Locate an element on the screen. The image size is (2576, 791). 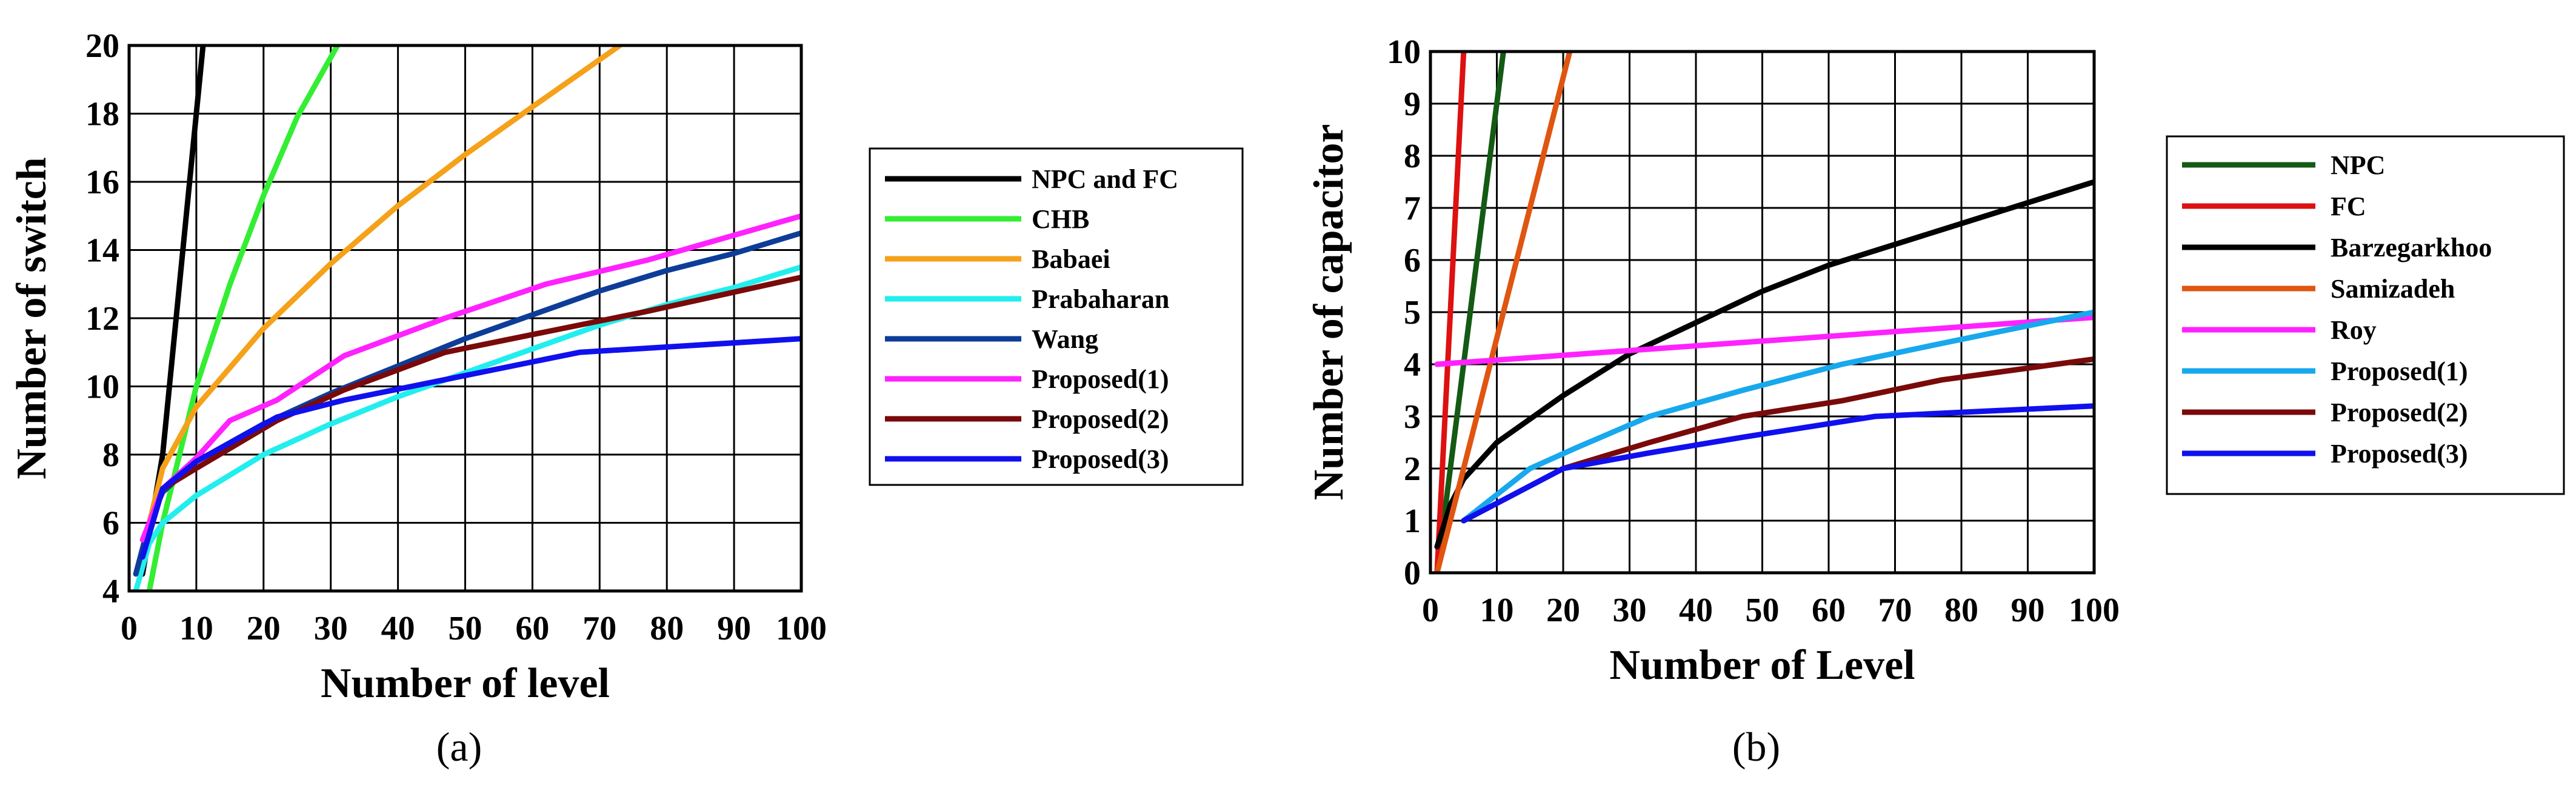
y-tick-label: 16 is located at coordinates (102, 182).